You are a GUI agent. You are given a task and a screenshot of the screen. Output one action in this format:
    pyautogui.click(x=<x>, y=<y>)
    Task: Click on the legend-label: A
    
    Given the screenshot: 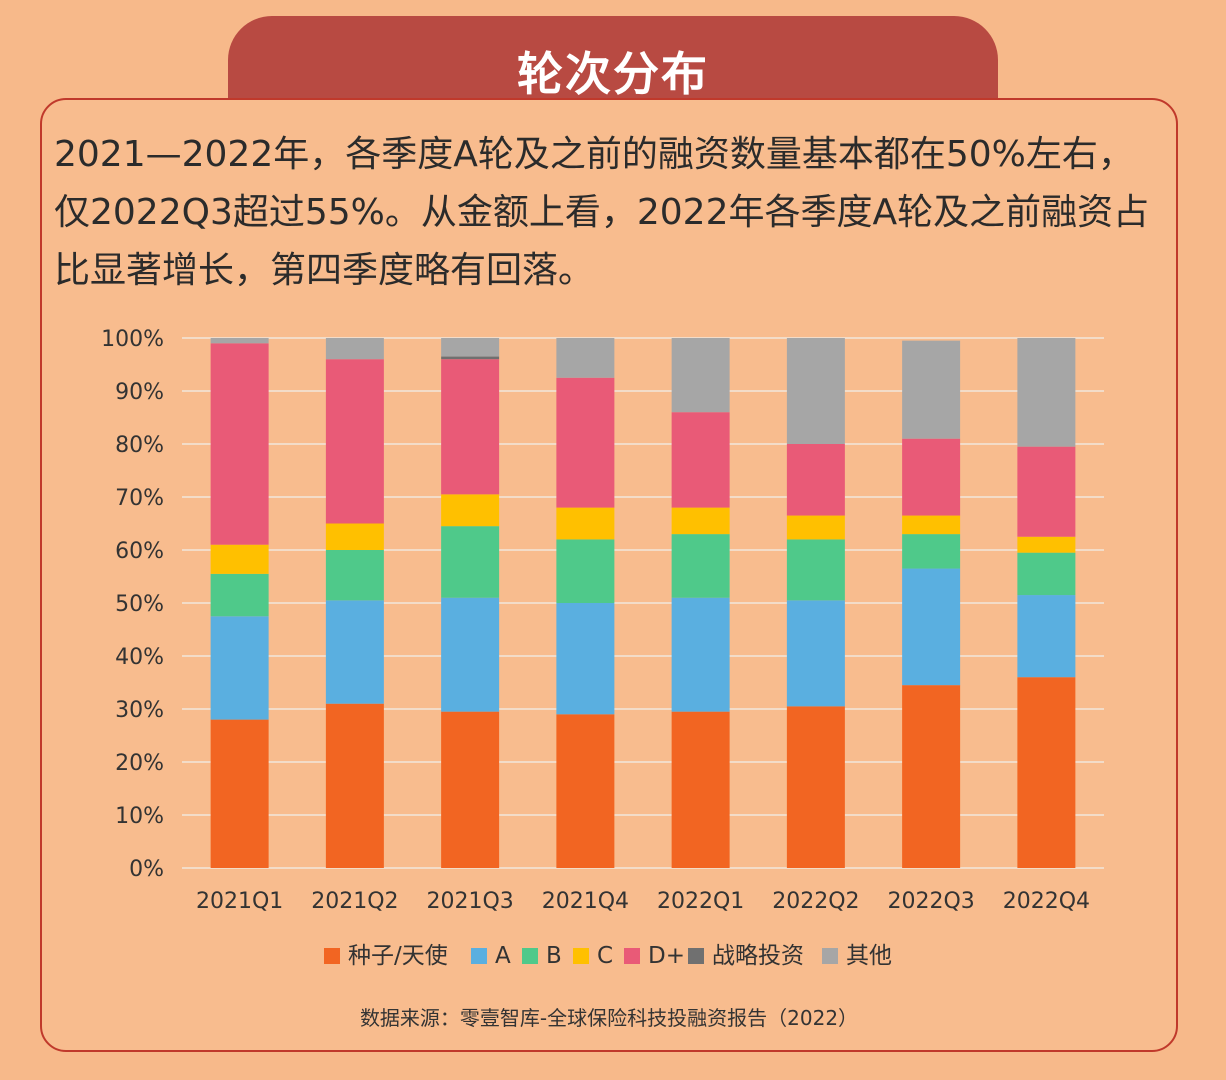 What is the action you would take?
    pyautogui.click(x=503, y=956)
    